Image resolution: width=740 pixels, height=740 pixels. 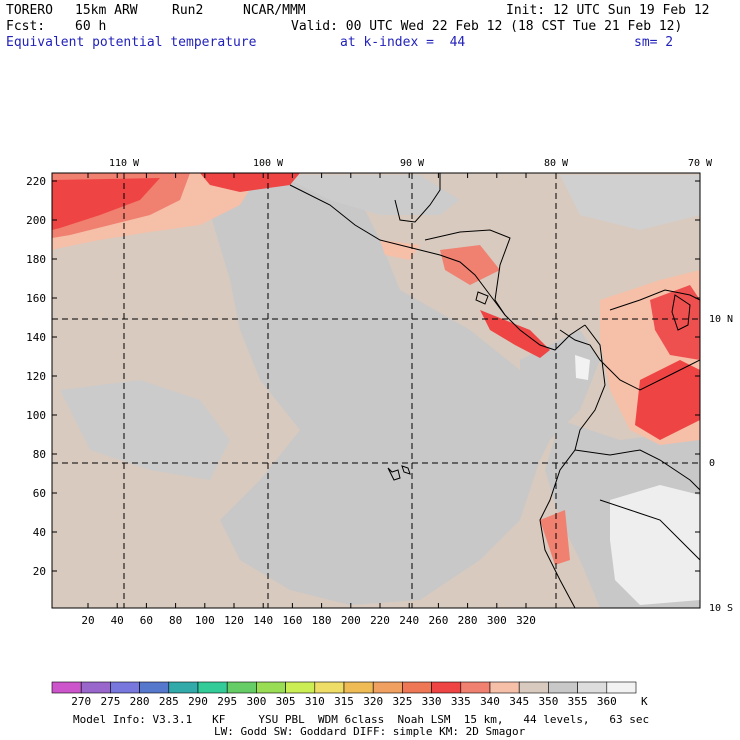 What do you see at coordinates (380, 620) in the screenshot?
I see `x-tick-label: 220` at bounding box center [380, 620].